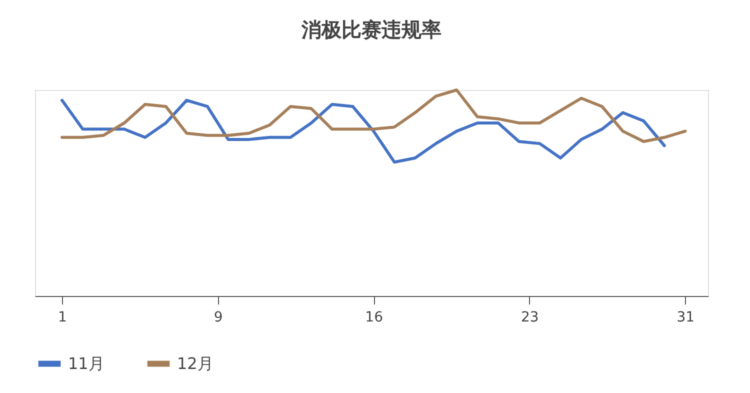 The image size is (750, 393). Describe the element at coordinates (86, 363) in the screenshot. I see `legend-label: 11月` at that location.